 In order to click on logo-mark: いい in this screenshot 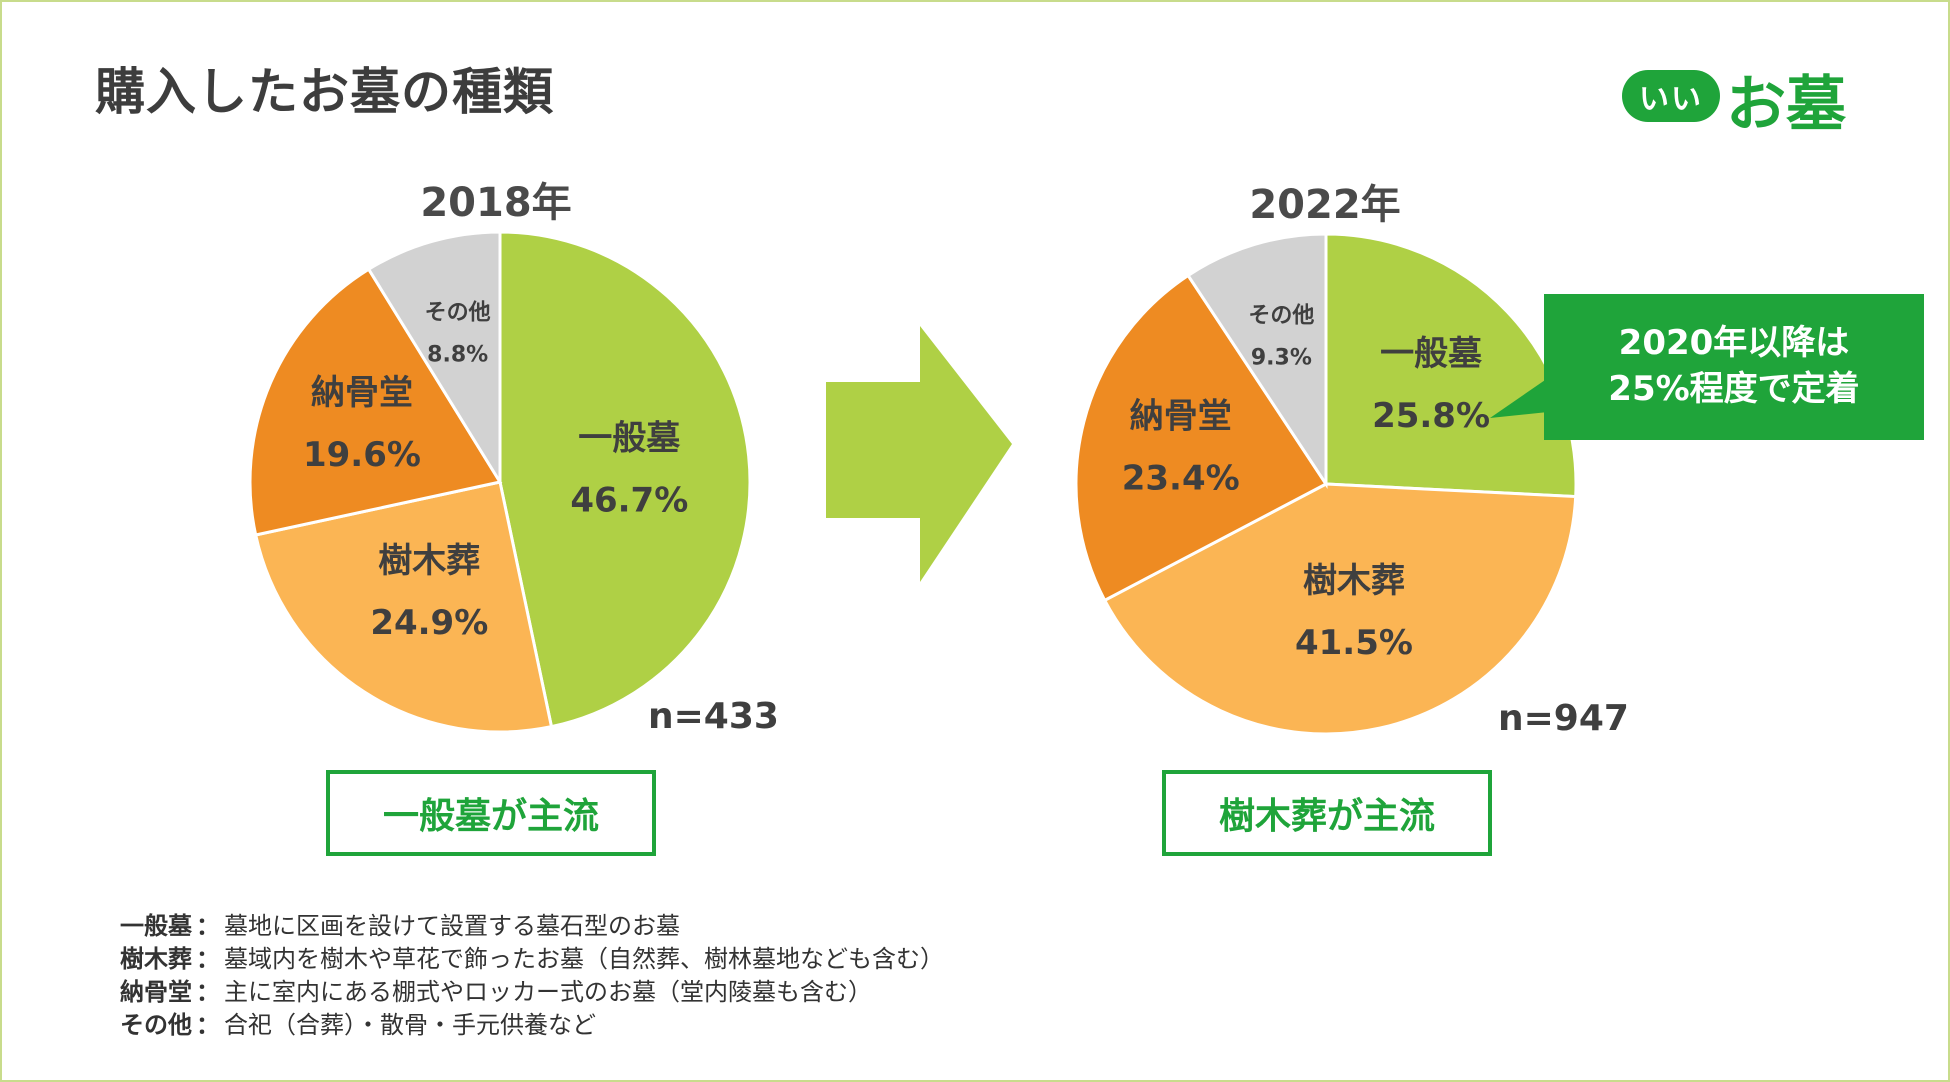, I will do `click(1671, 96)`.